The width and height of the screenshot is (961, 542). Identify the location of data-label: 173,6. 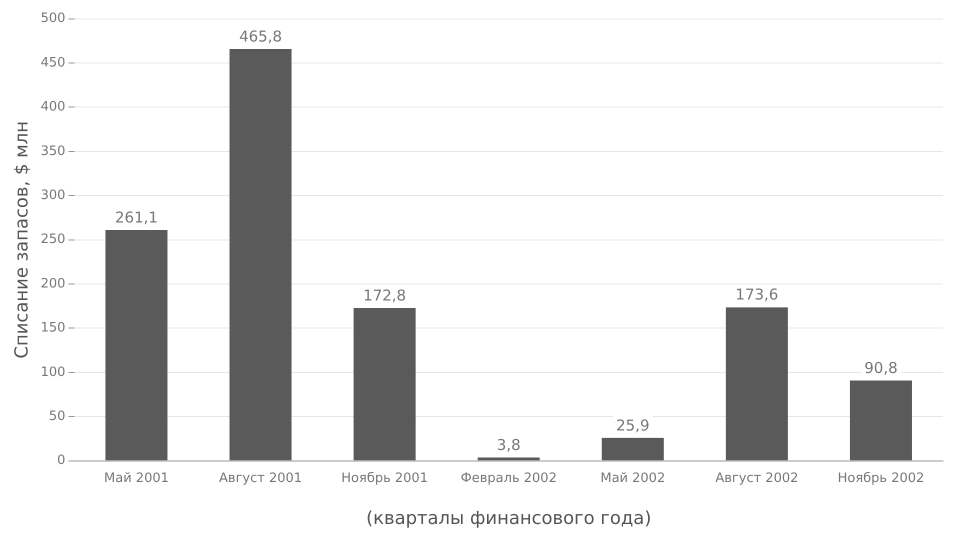
(756, 295).